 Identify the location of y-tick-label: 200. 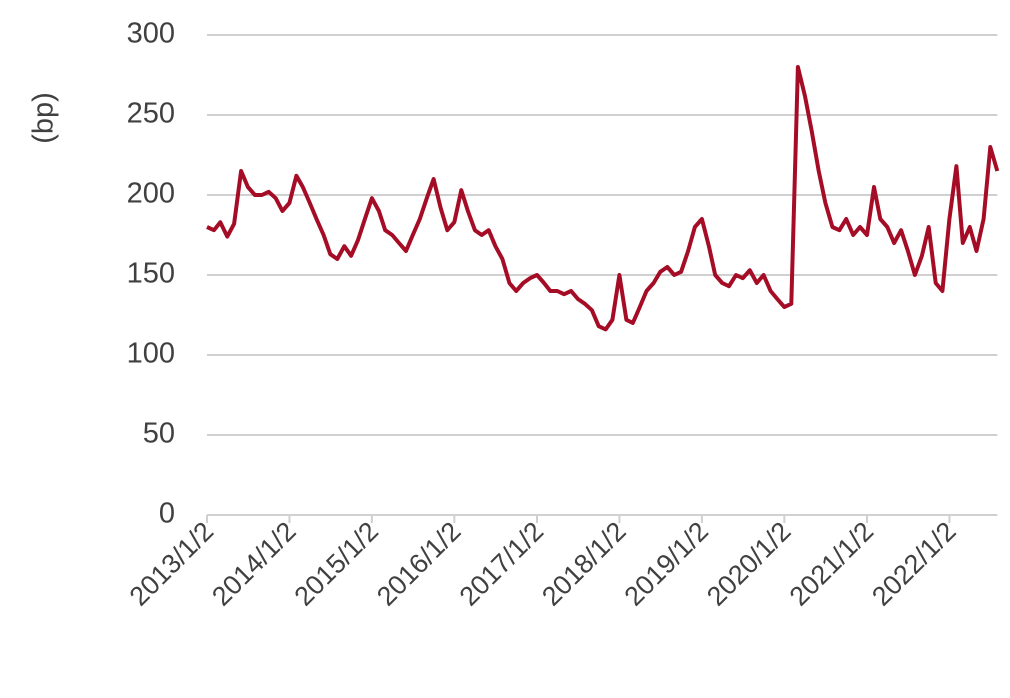
(151, 194).